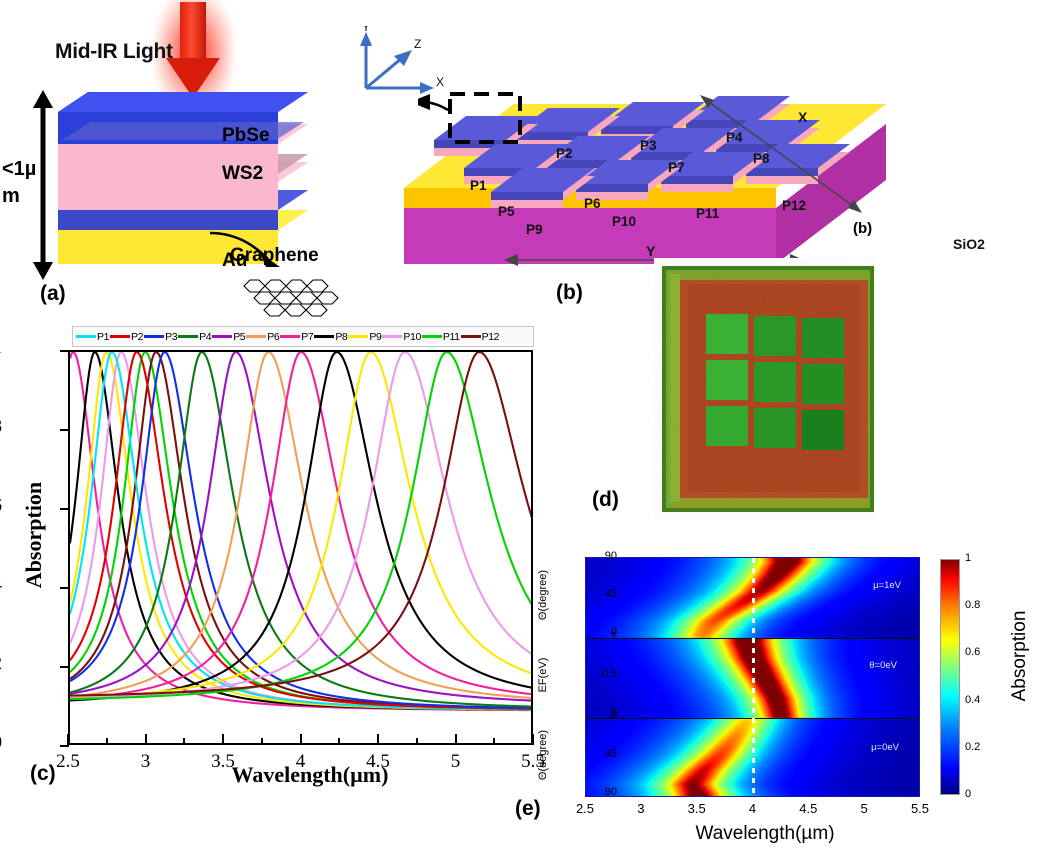 The height and width of the screenshot is (862, 1049). I want to click on heatmap-x-tick-5: 5, so click(864, 808).